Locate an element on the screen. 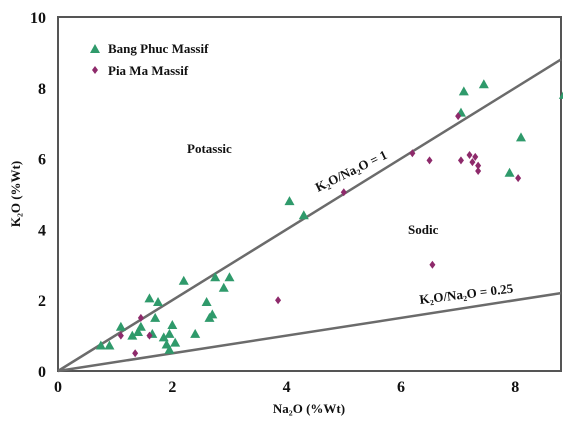 The image size is (563, 423). potassic-label: Potassic is located at coordinates (209, 148).